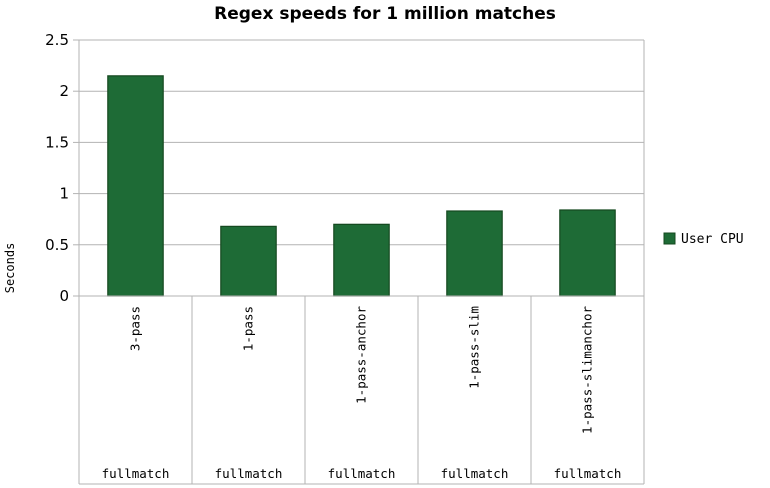 This screenshot has width=770, height=488. I want to click on legend: User CPU, so click(703, 239).